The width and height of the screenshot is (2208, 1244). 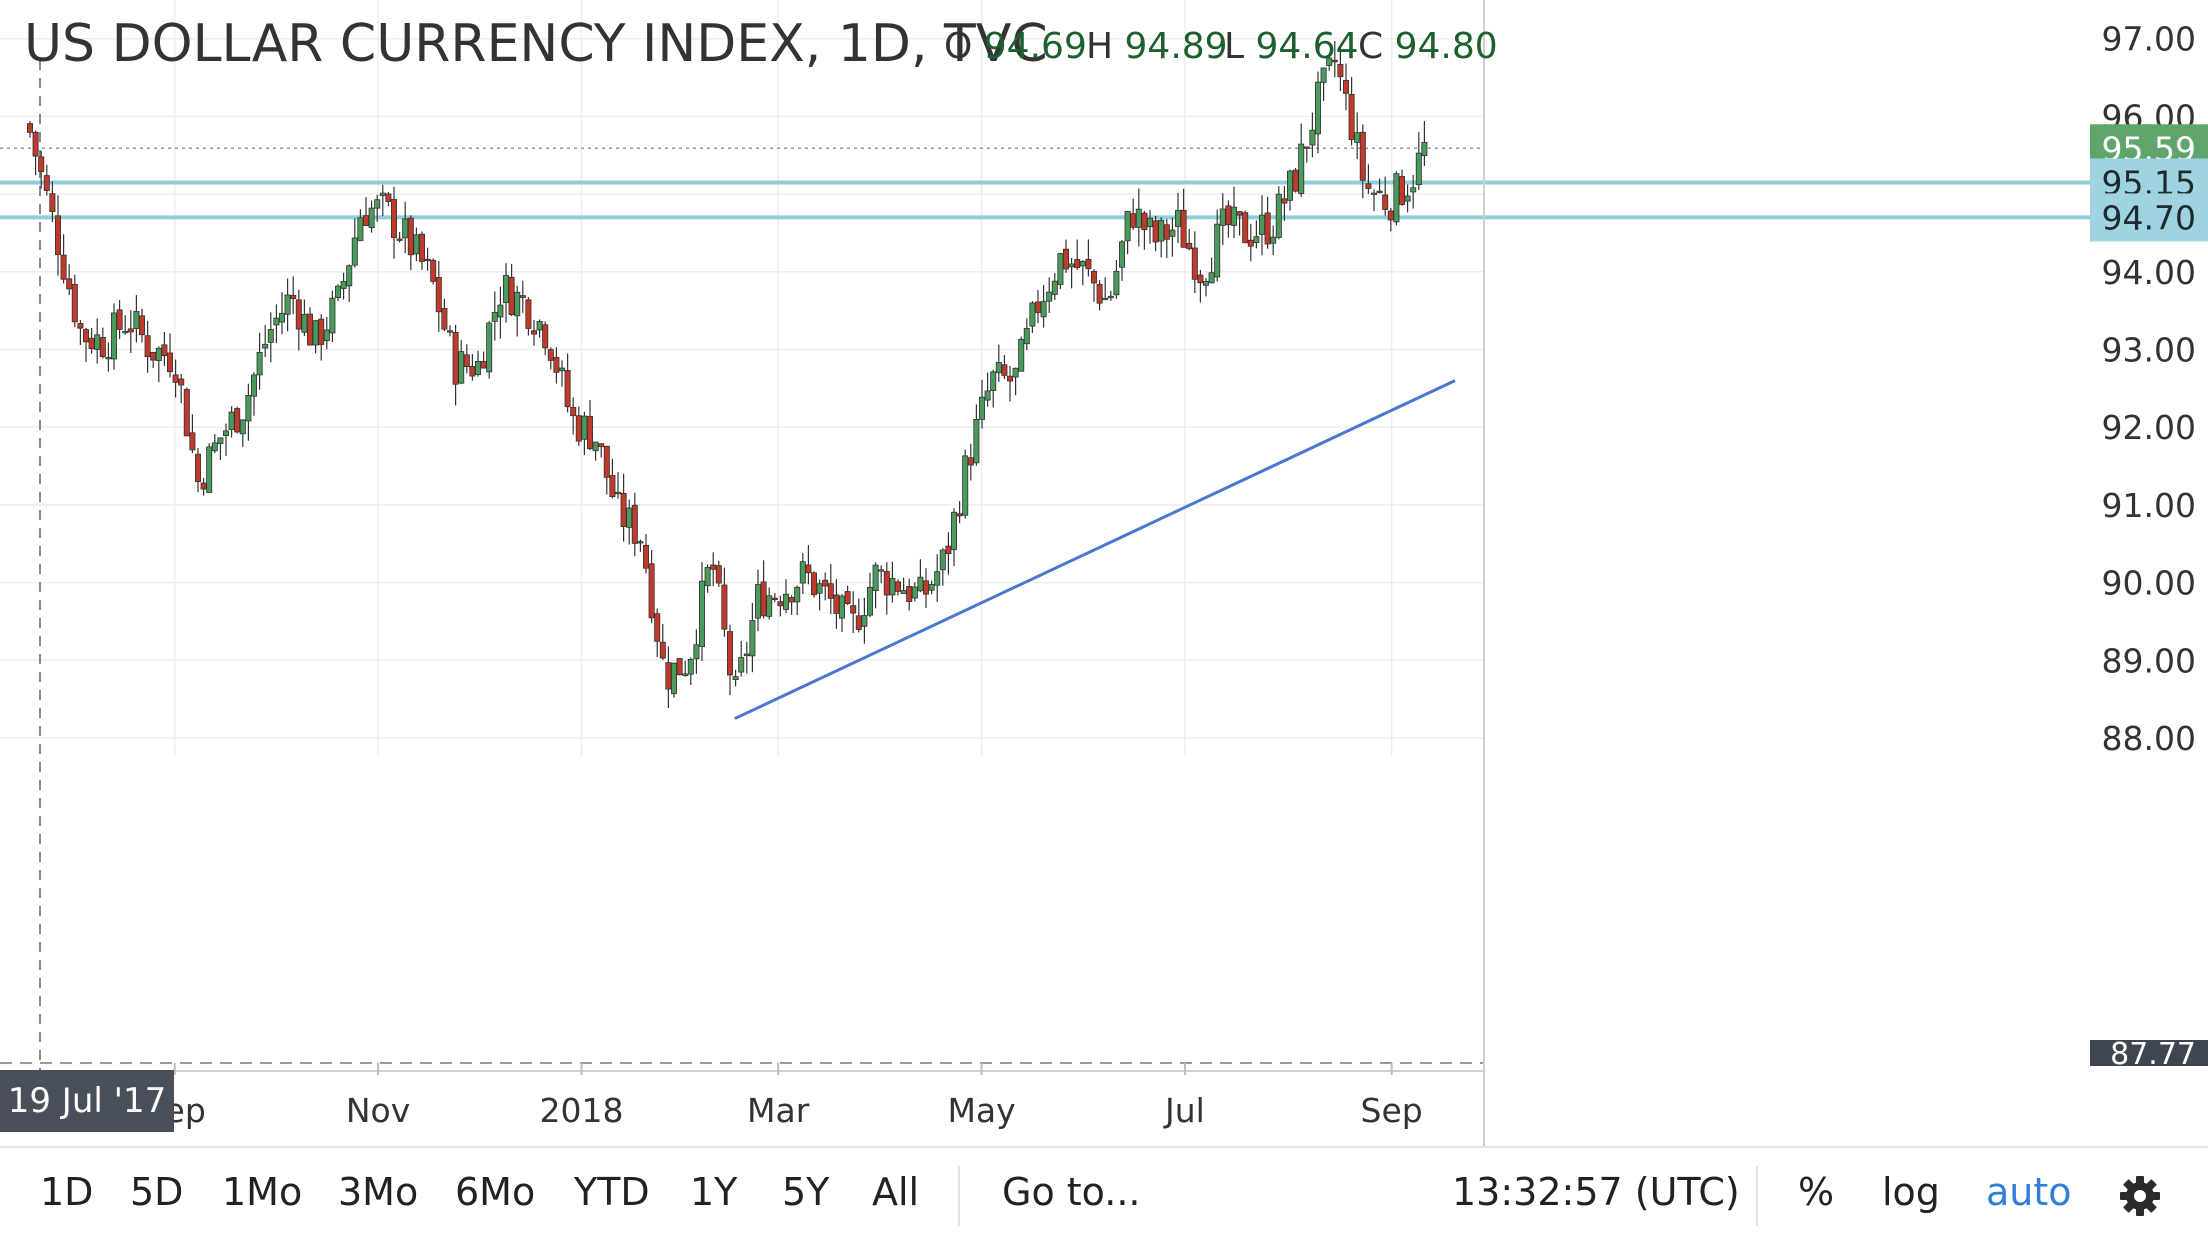 I want to click on gear-icon, so click(x=2140, y=1196).